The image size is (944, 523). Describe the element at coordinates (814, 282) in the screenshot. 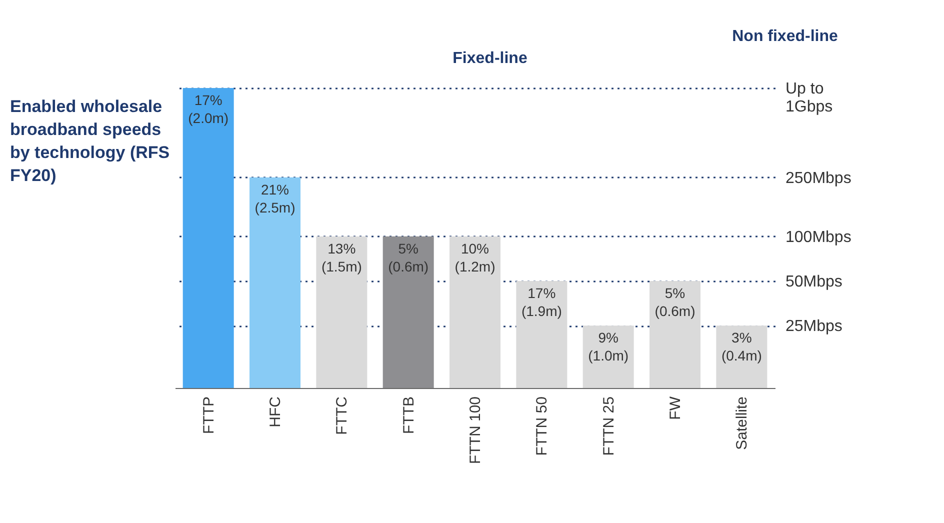

I see `y-tick-label: 50Mbps` at that location.